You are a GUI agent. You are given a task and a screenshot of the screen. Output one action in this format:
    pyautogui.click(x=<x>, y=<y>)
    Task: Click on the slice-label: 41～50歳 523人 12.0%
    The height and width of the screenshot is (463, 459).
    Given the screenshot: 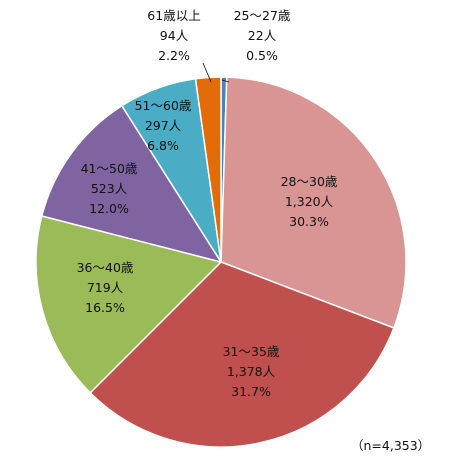 What is the action you would take?
    pyautogui.click(x=109, y=188)
    